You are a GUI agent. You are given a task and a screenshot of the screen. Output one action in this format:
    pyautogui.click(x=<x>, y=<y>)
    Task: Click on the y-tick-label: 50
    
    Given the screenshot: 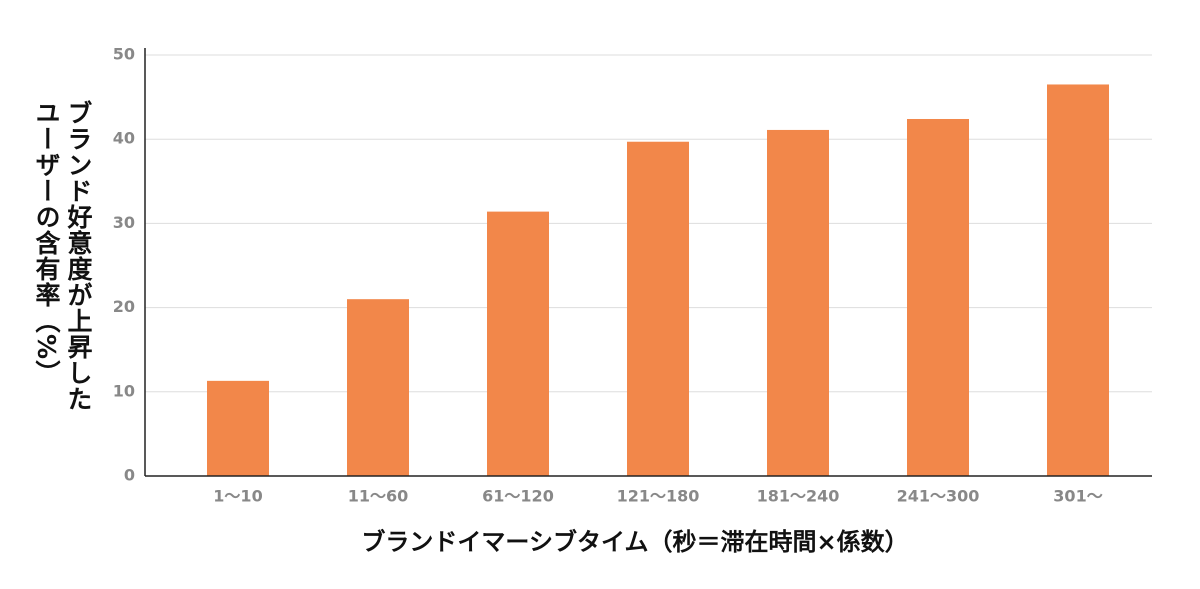 What is the action you would take?
    pyautogui.click(x=124, y=54)
    